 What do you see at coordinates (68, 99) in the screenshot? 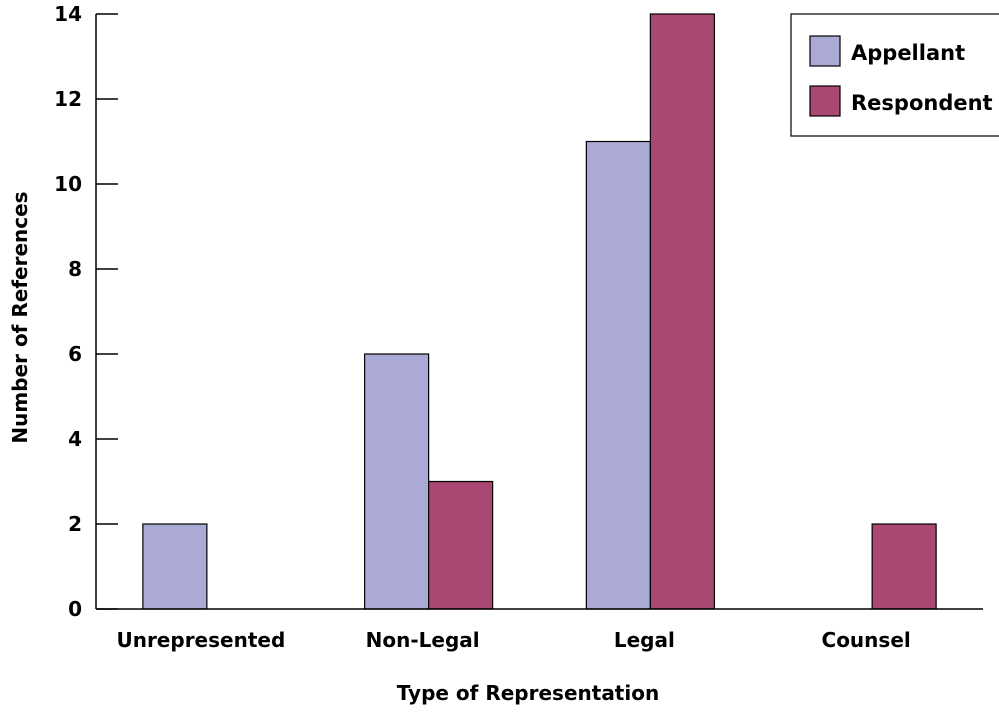
I see `y-tick-label: 12` at bounding box center [68, 99].